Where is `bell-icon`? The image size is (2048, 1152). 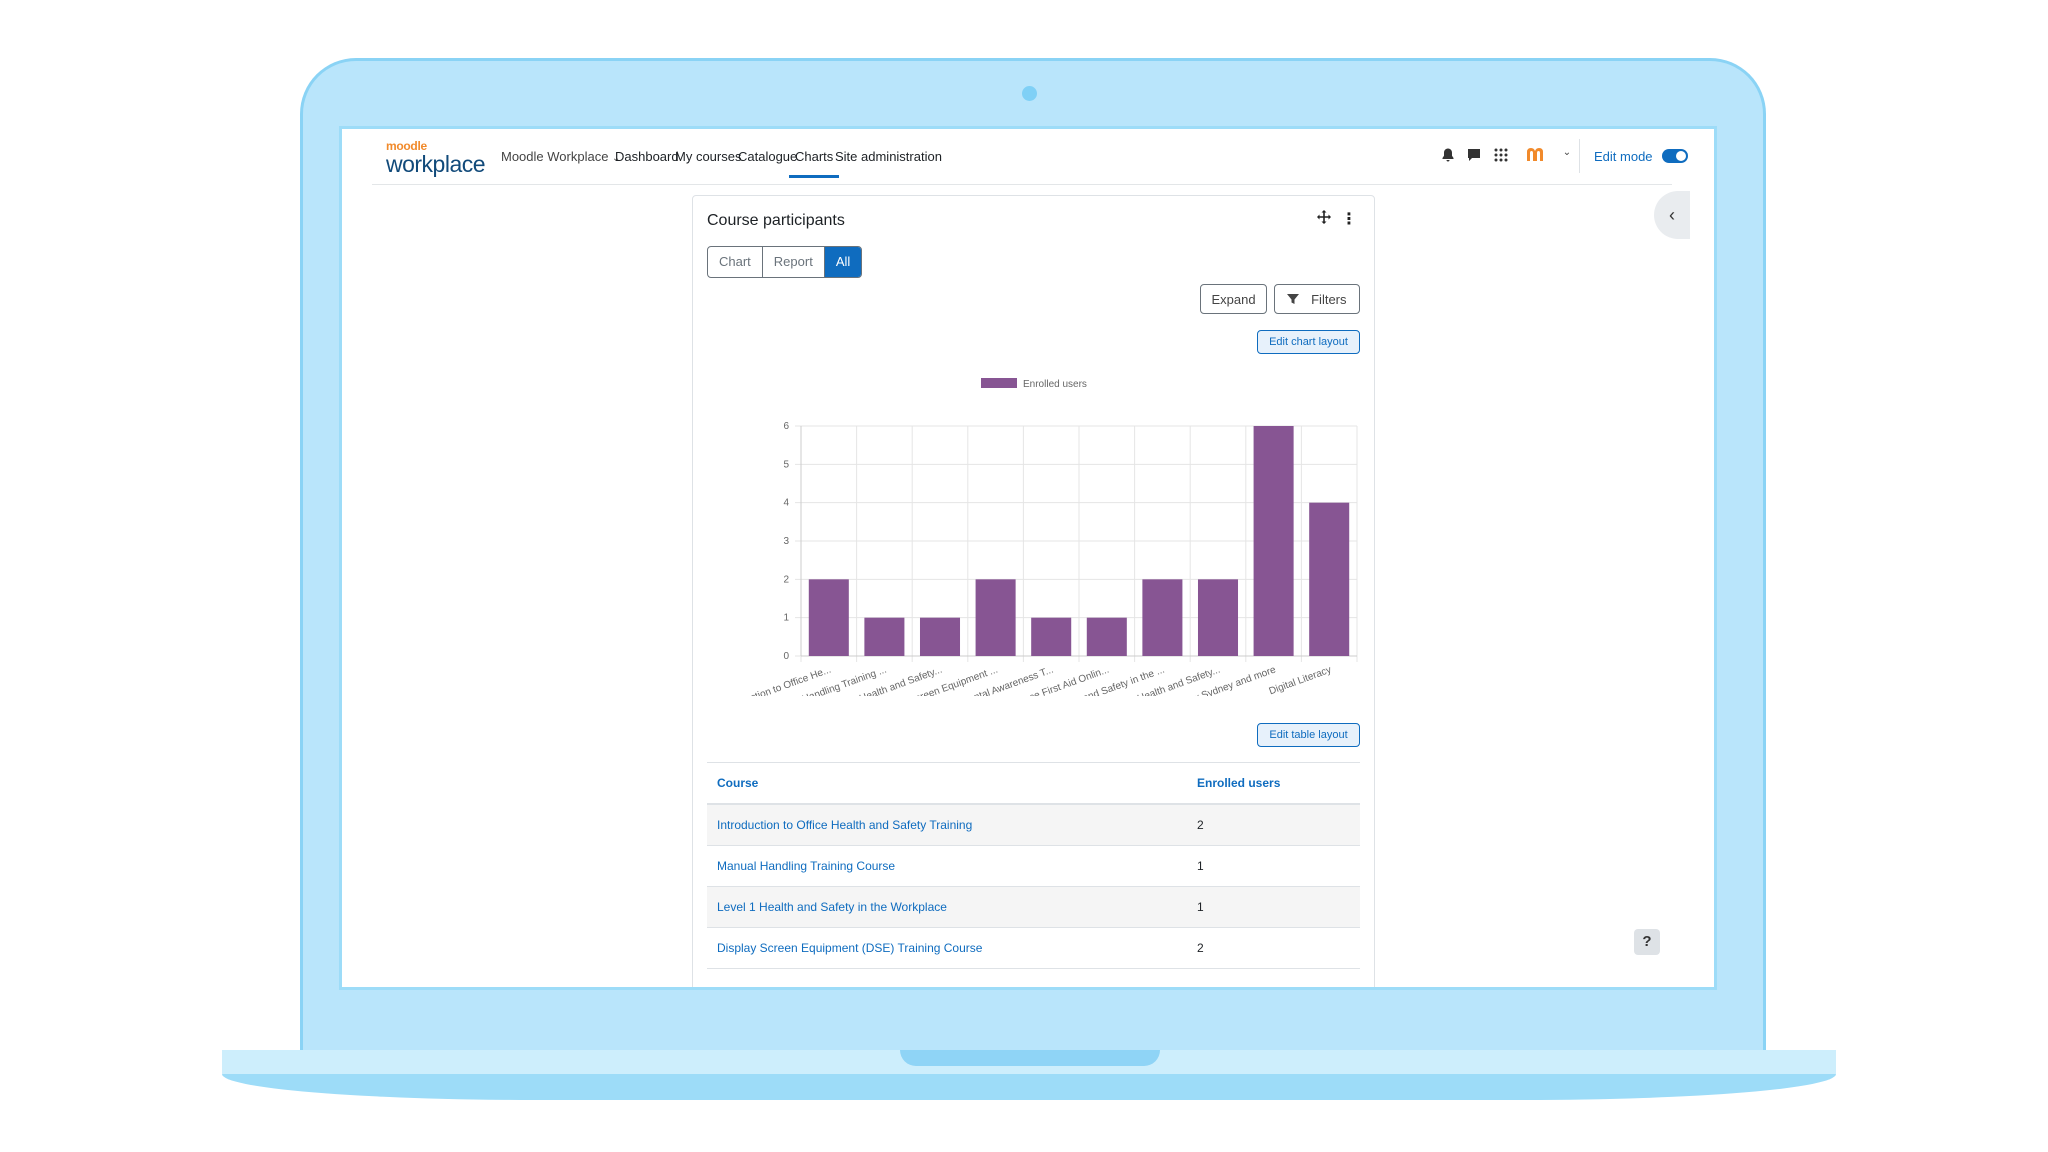
bell-icon is located at coordinates (1448, 156).